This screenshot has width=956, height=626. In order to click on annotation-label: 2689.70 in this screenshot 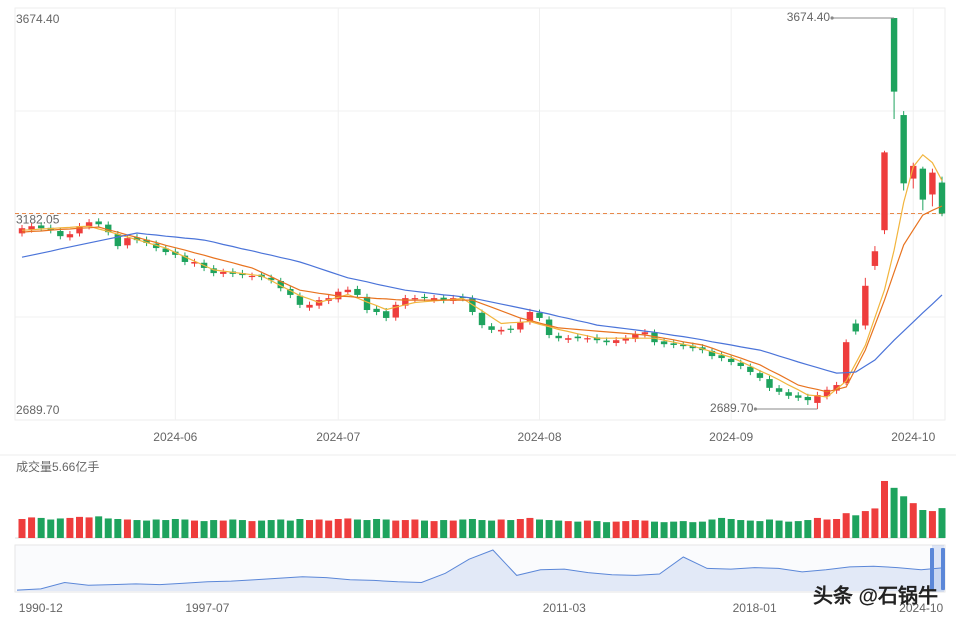, I will do `click(732, 408)`.